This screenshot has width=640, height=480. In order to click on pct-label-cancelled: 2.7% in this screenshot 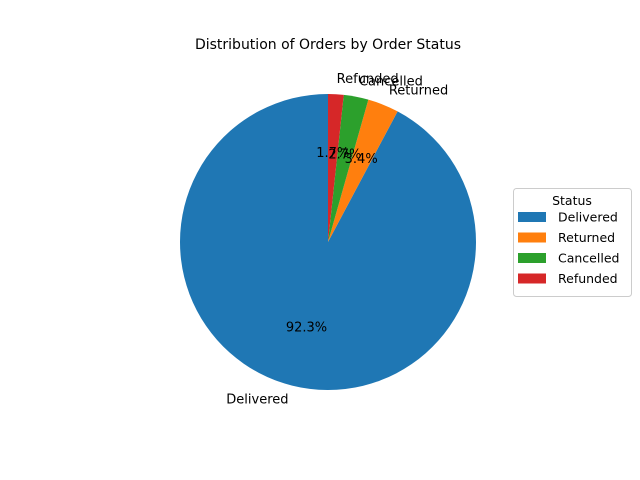, I will do `click(344, 154)`.